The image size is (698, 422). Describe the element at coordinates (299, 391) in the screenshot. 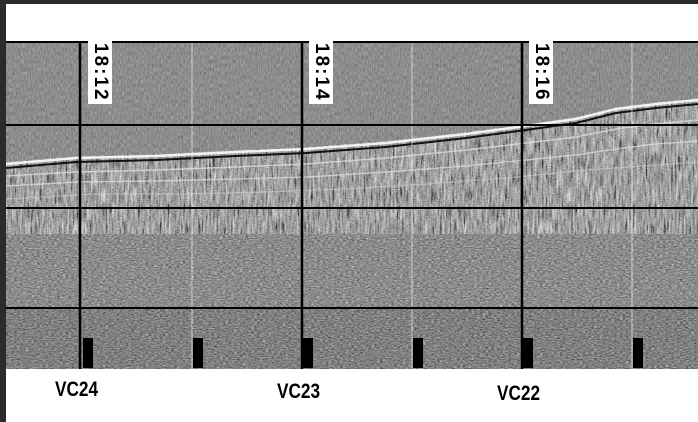

I see `core-label: VC23` at that location.